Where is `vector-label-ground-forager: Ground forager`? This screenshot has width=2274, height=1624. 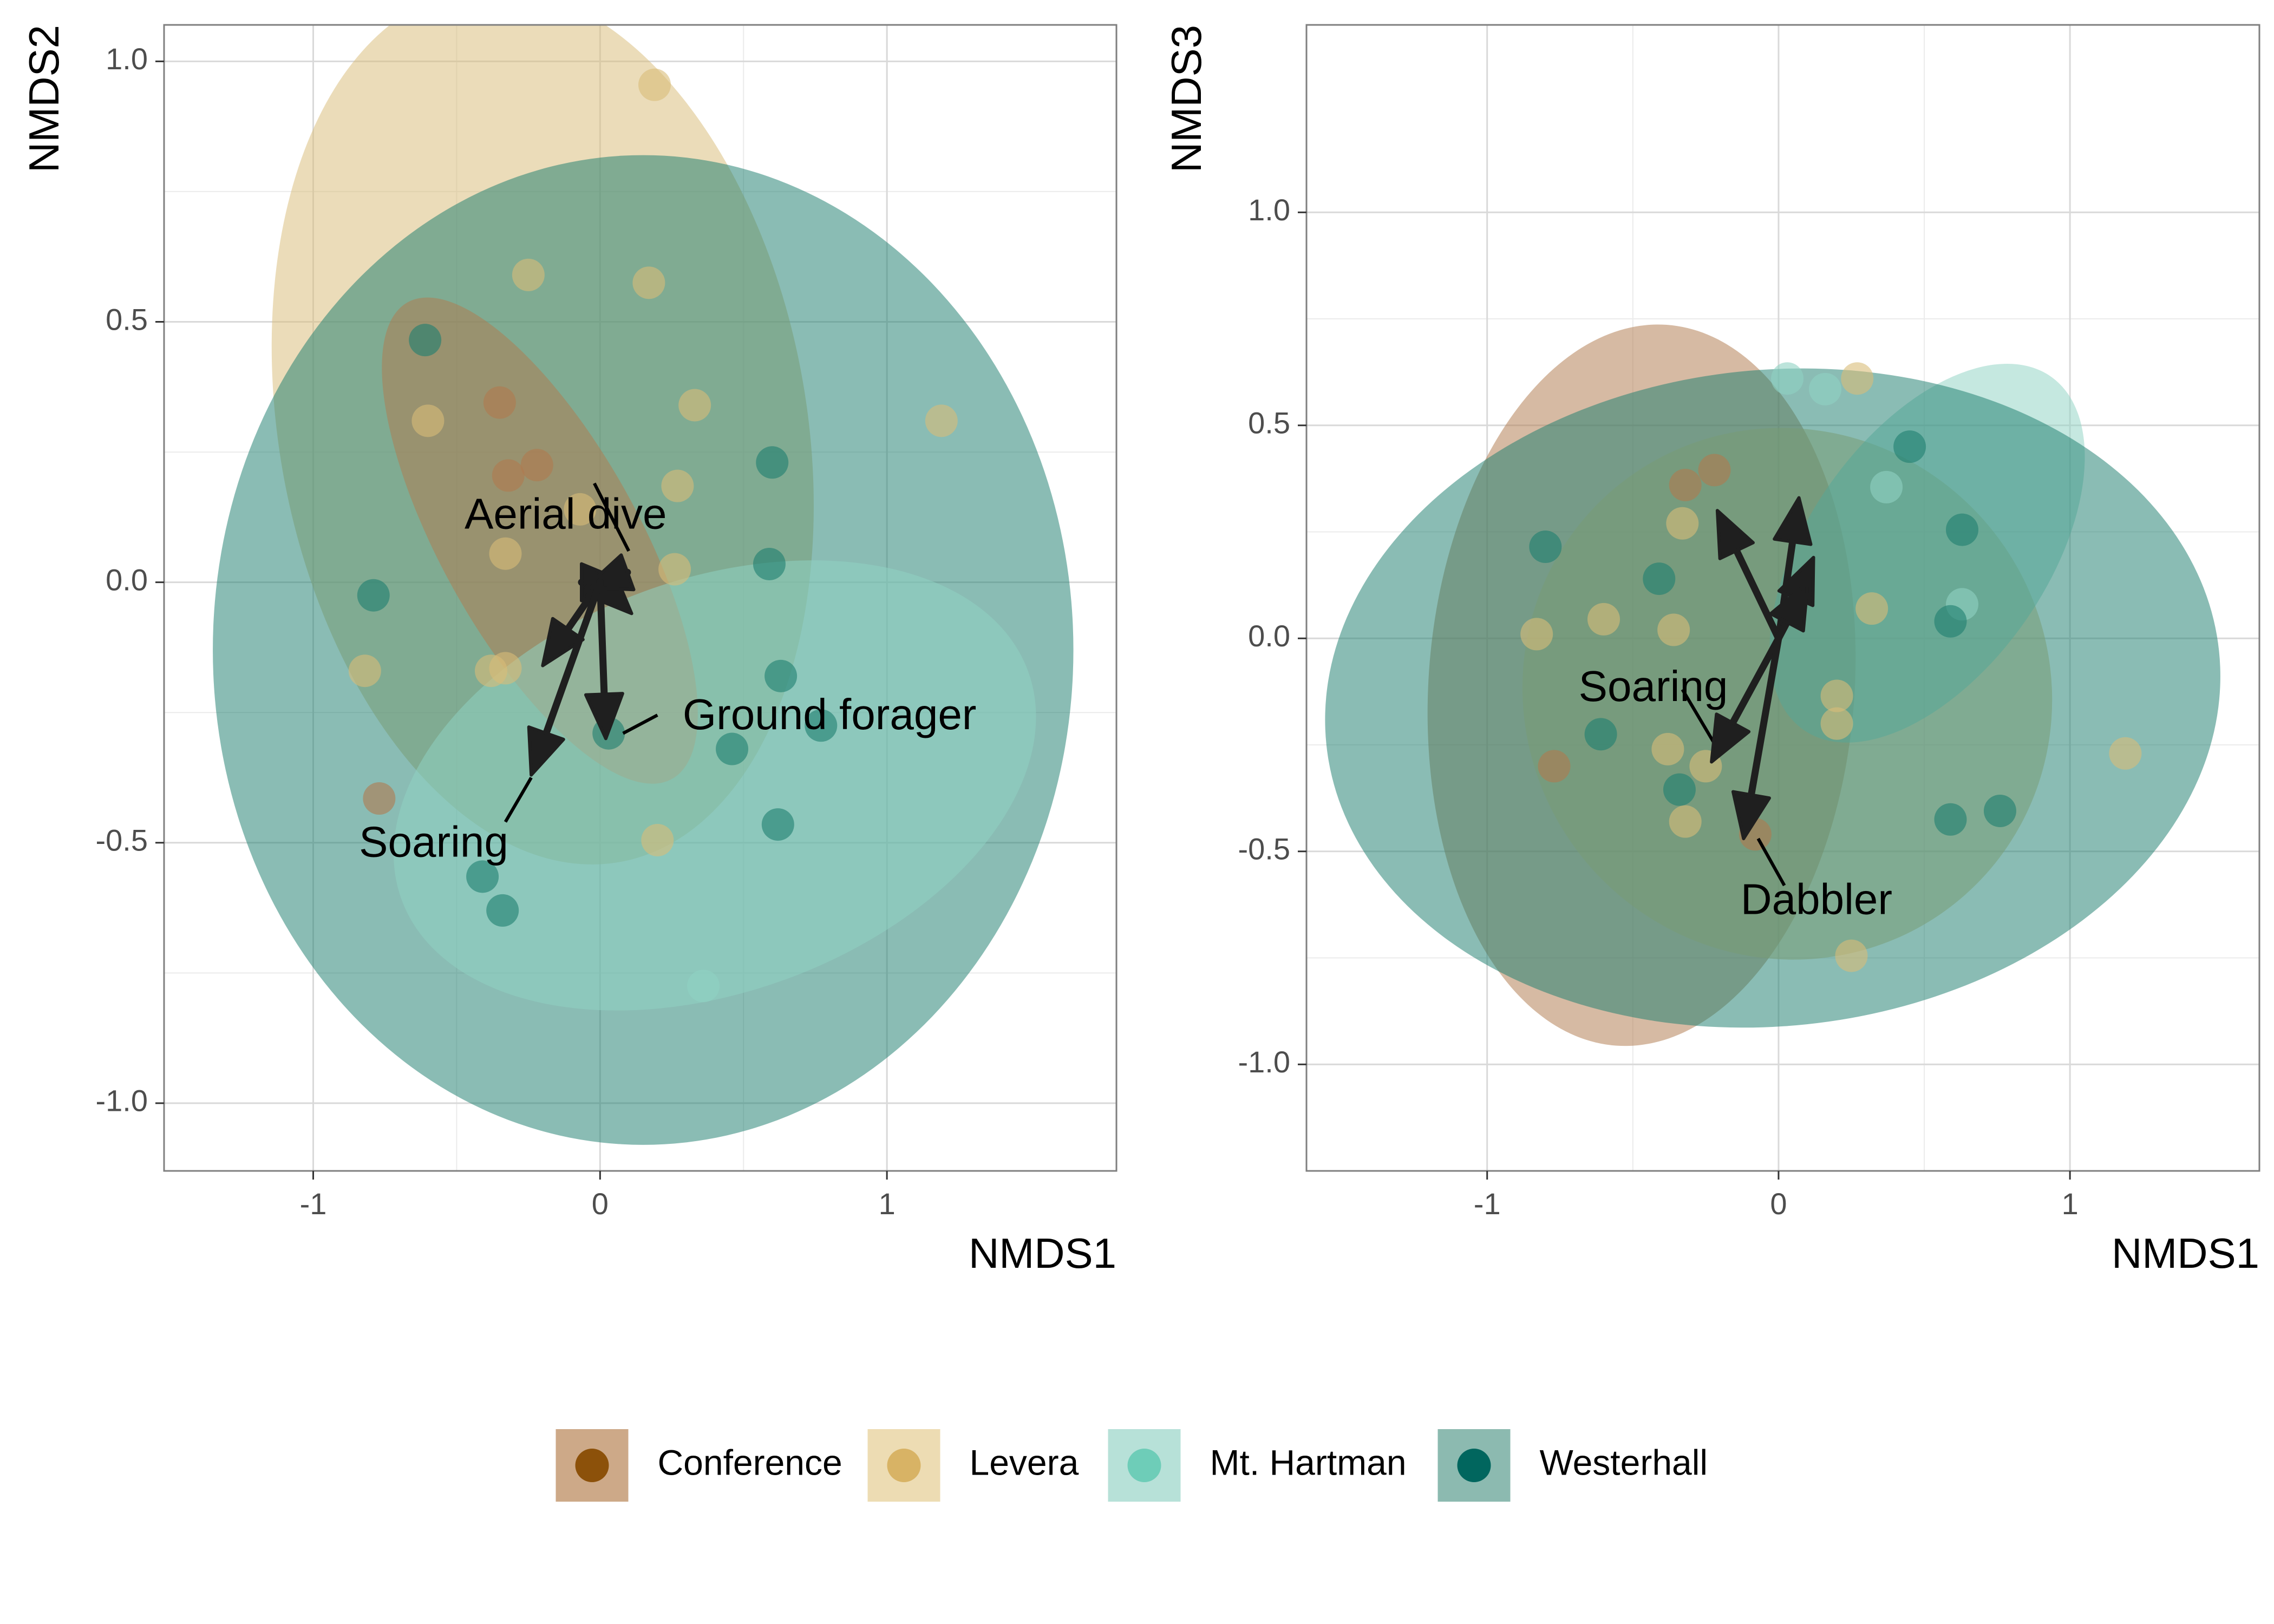
vector-label-ground-forager: Ground forager is located at coordinates (830, 714).